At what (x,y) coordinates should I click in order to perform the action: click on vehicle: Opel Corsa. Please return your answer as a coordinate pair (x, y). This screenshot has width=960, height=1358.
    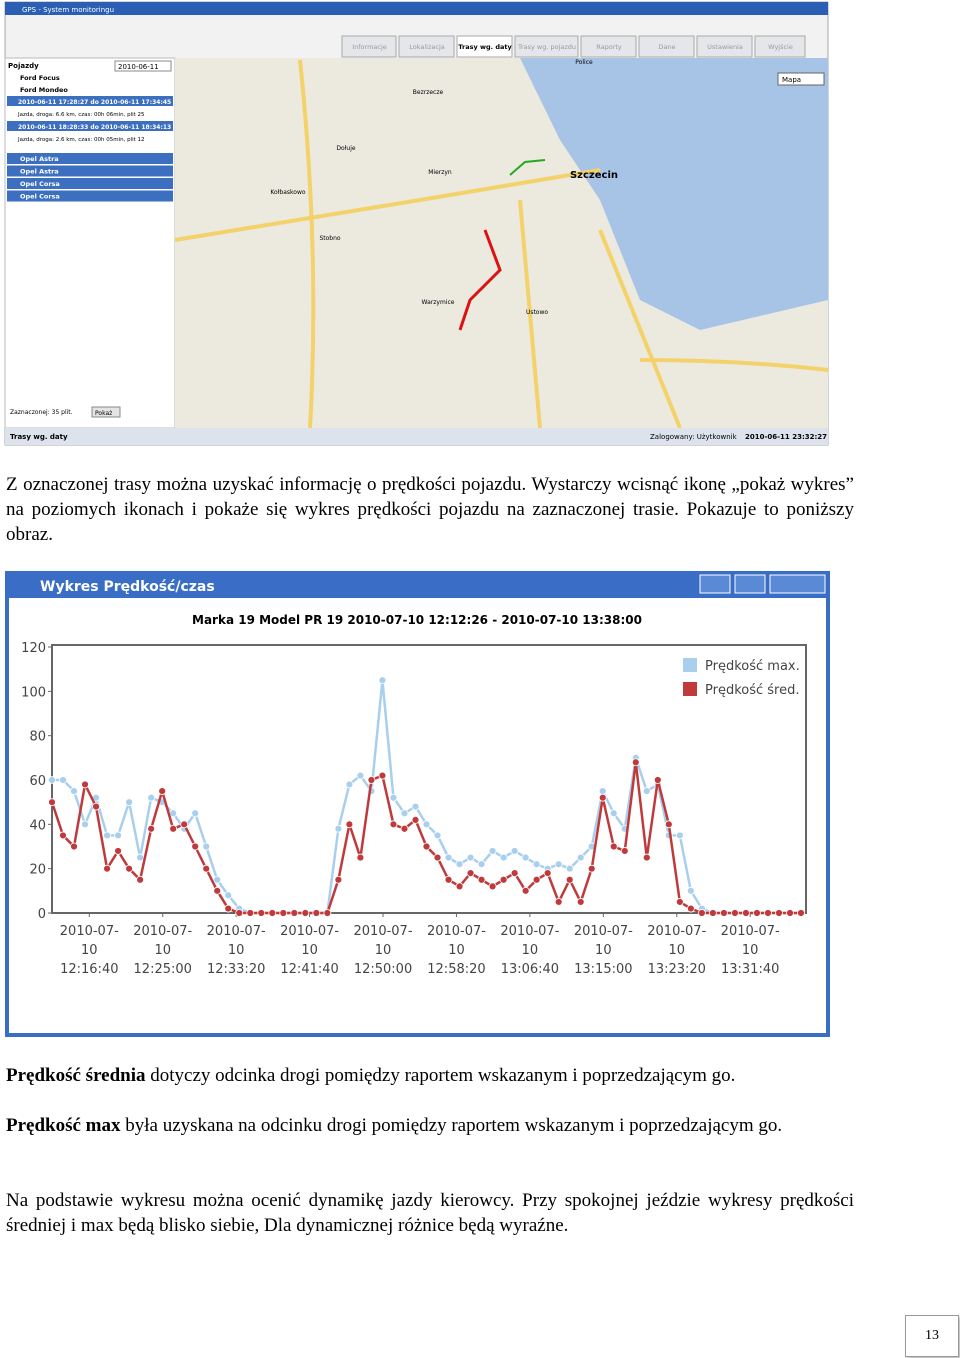
    Looking at the image, I should click on (40, 197).